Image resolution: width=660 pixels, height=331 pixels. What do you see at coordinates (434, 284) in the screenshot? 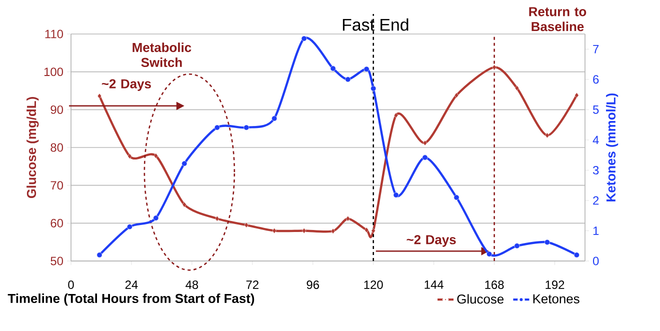
I see `x-tick-label: 144` at bounding box center [434, 284].